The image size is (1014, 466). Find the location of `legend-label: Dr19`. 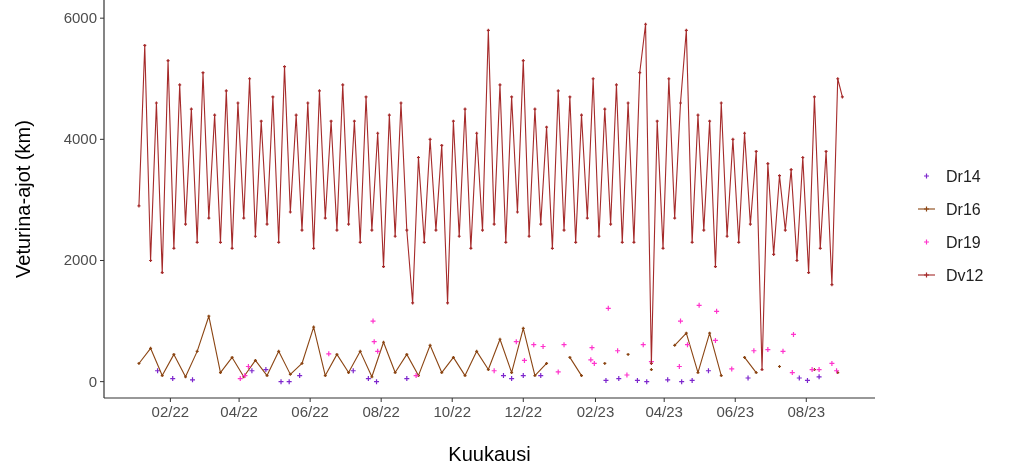

legend-label: Dr19 is located at coordinates (963, 242).